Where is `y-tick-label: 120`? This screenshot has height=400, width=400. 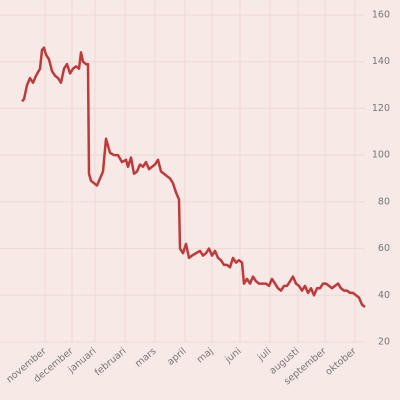 y-tick-label: 120 is located at coordinates (381, 108).